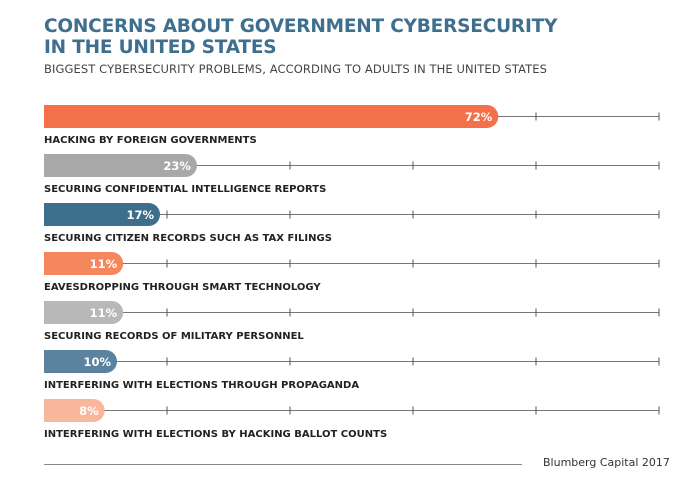 This screenshot has width=700, height=487. What do you see at coordinates (479, 117) in the screenshot?
I see `bar-value-label: 72%` at bounding box center [479, 117].